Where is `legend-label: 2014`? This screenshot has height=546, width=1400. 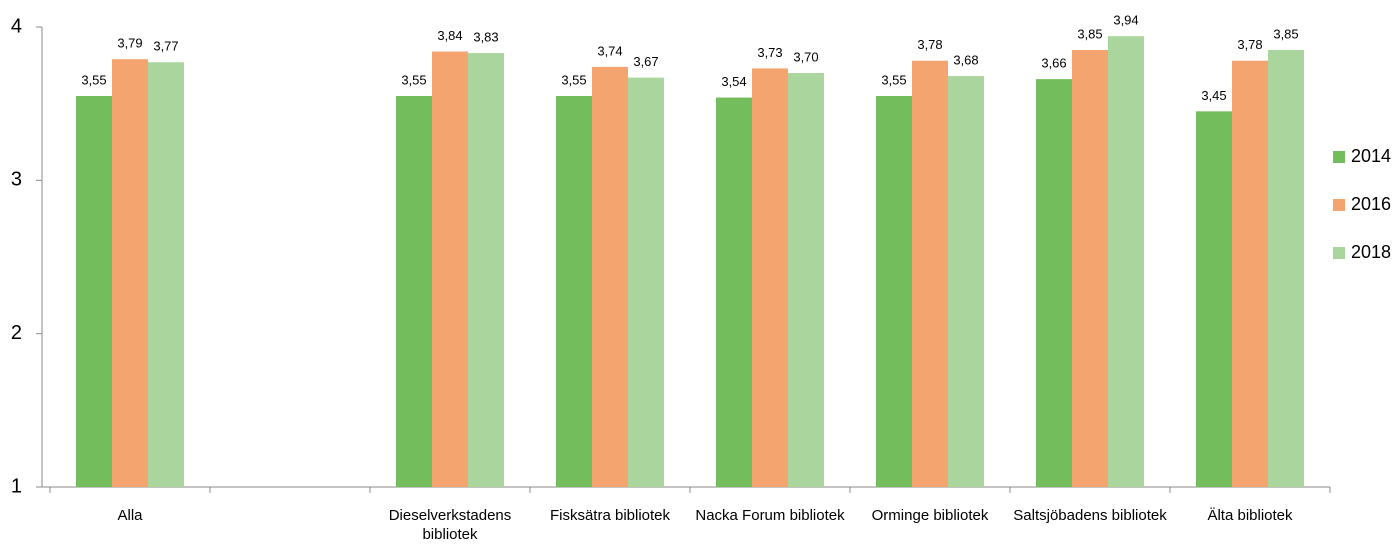 legend-label: 2014 is located at coordinates (1371, 156).